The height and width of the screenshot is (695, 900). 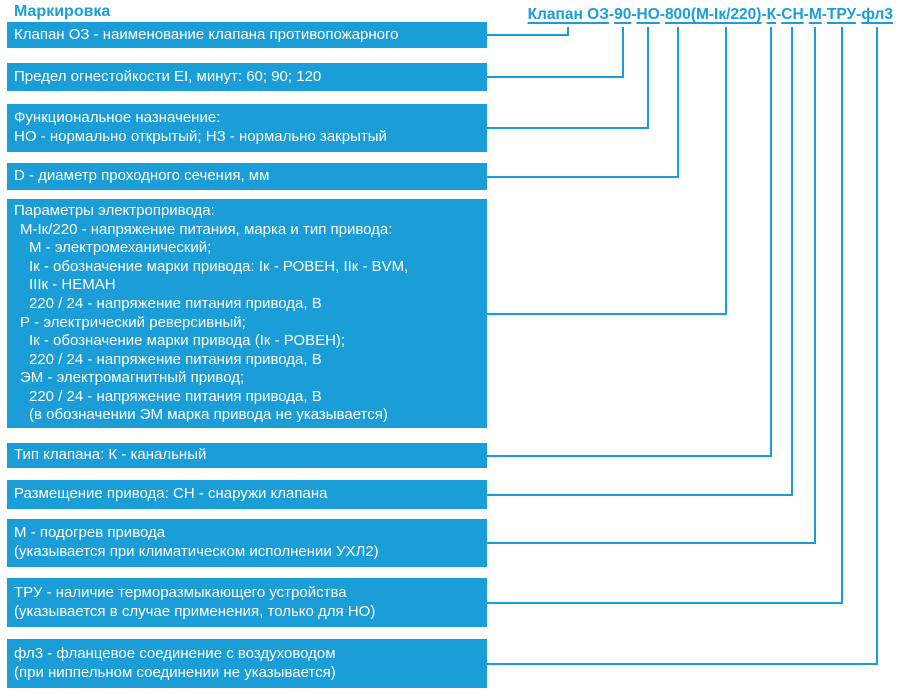 I want to click on box-diameter: D - диаметр проходного сечения, мм, so click(x=247, y=176).